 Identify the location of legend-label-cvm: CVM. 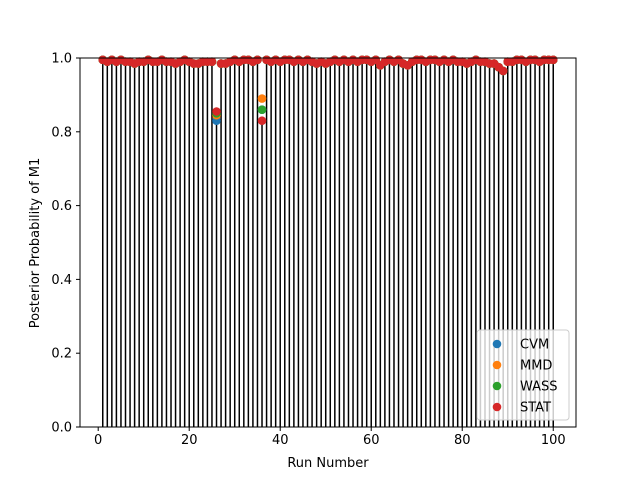
(534, 345).